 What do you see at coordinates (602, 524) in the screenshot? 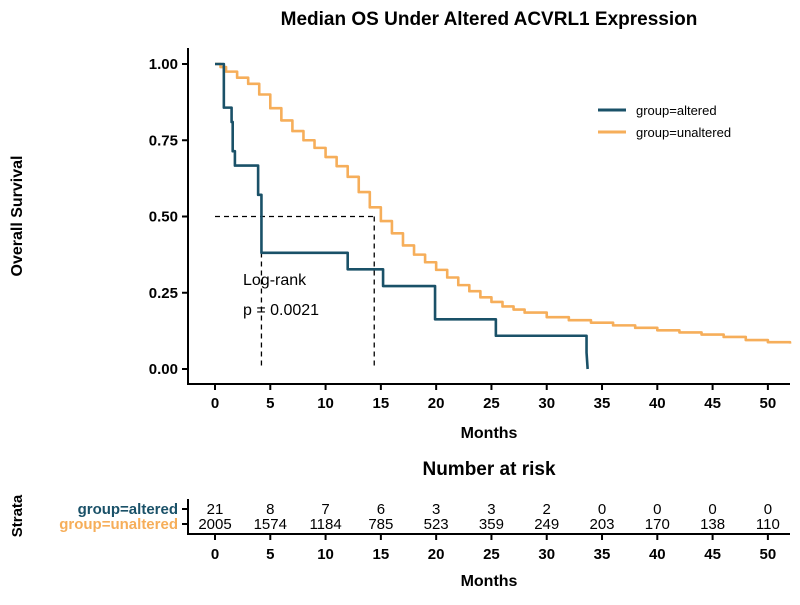
I see `risk-count: 203` at bounding box center [602, 524].